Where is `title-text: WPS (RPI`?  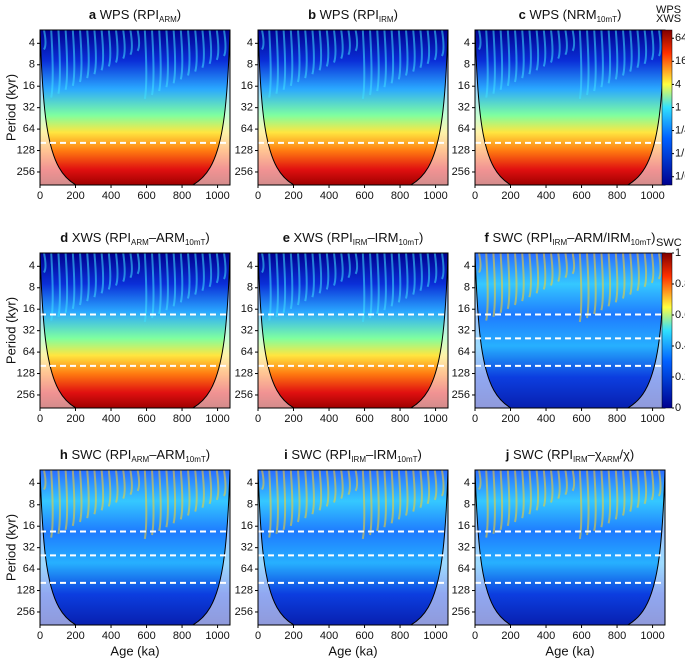 title-text: WPS (RPI is located at coordinates (129, 14).